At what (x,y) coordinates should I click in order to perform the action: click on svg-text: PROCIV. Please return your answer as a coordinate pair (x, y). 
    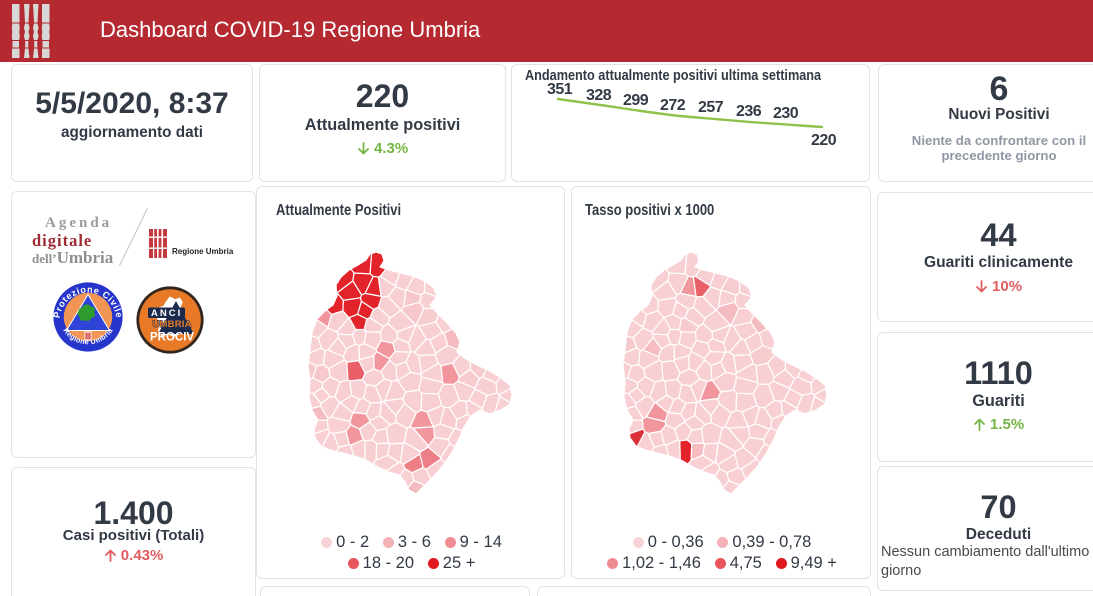
    Looking at the image, I should click on (172, 338).